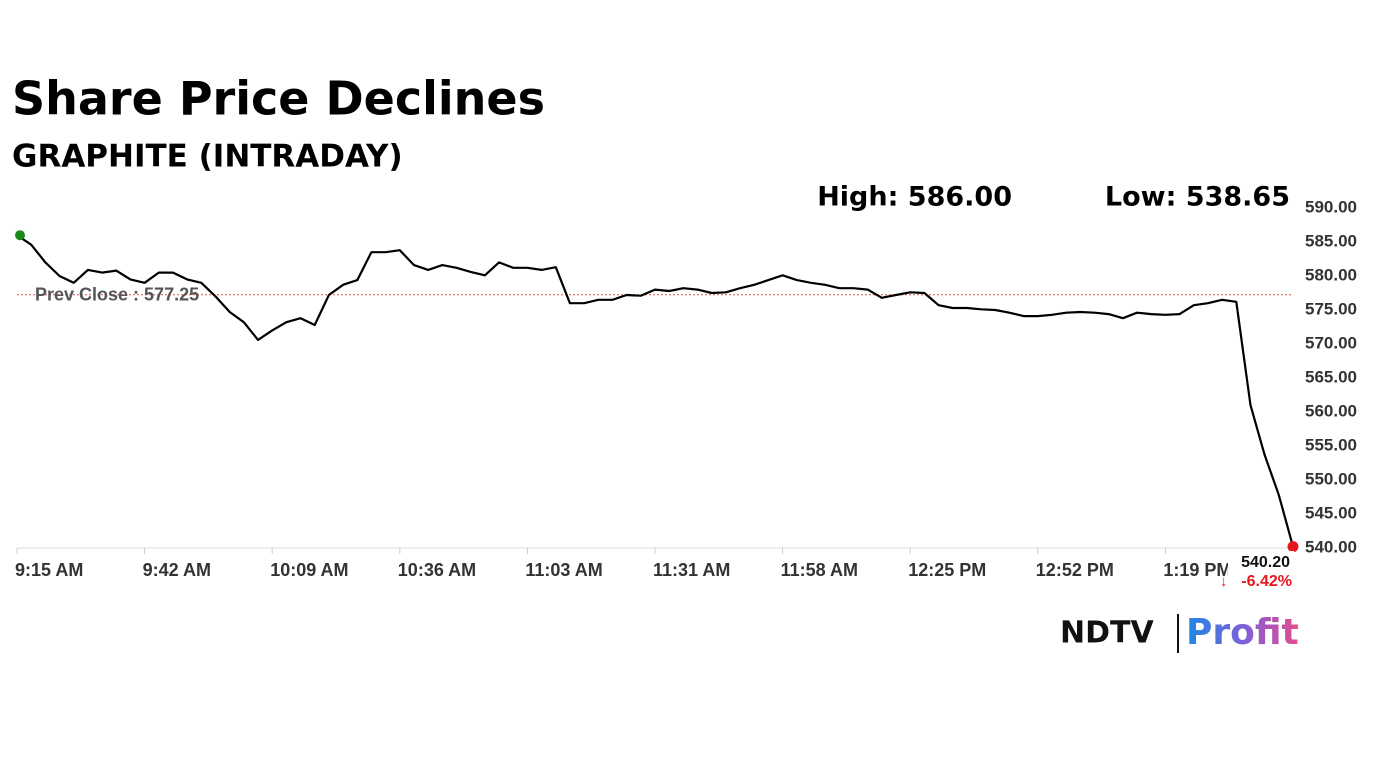 This screenshot has height=777, width=1382. I want to click on prev-close-label: Prev Close : 577.25, so click(117, 294).